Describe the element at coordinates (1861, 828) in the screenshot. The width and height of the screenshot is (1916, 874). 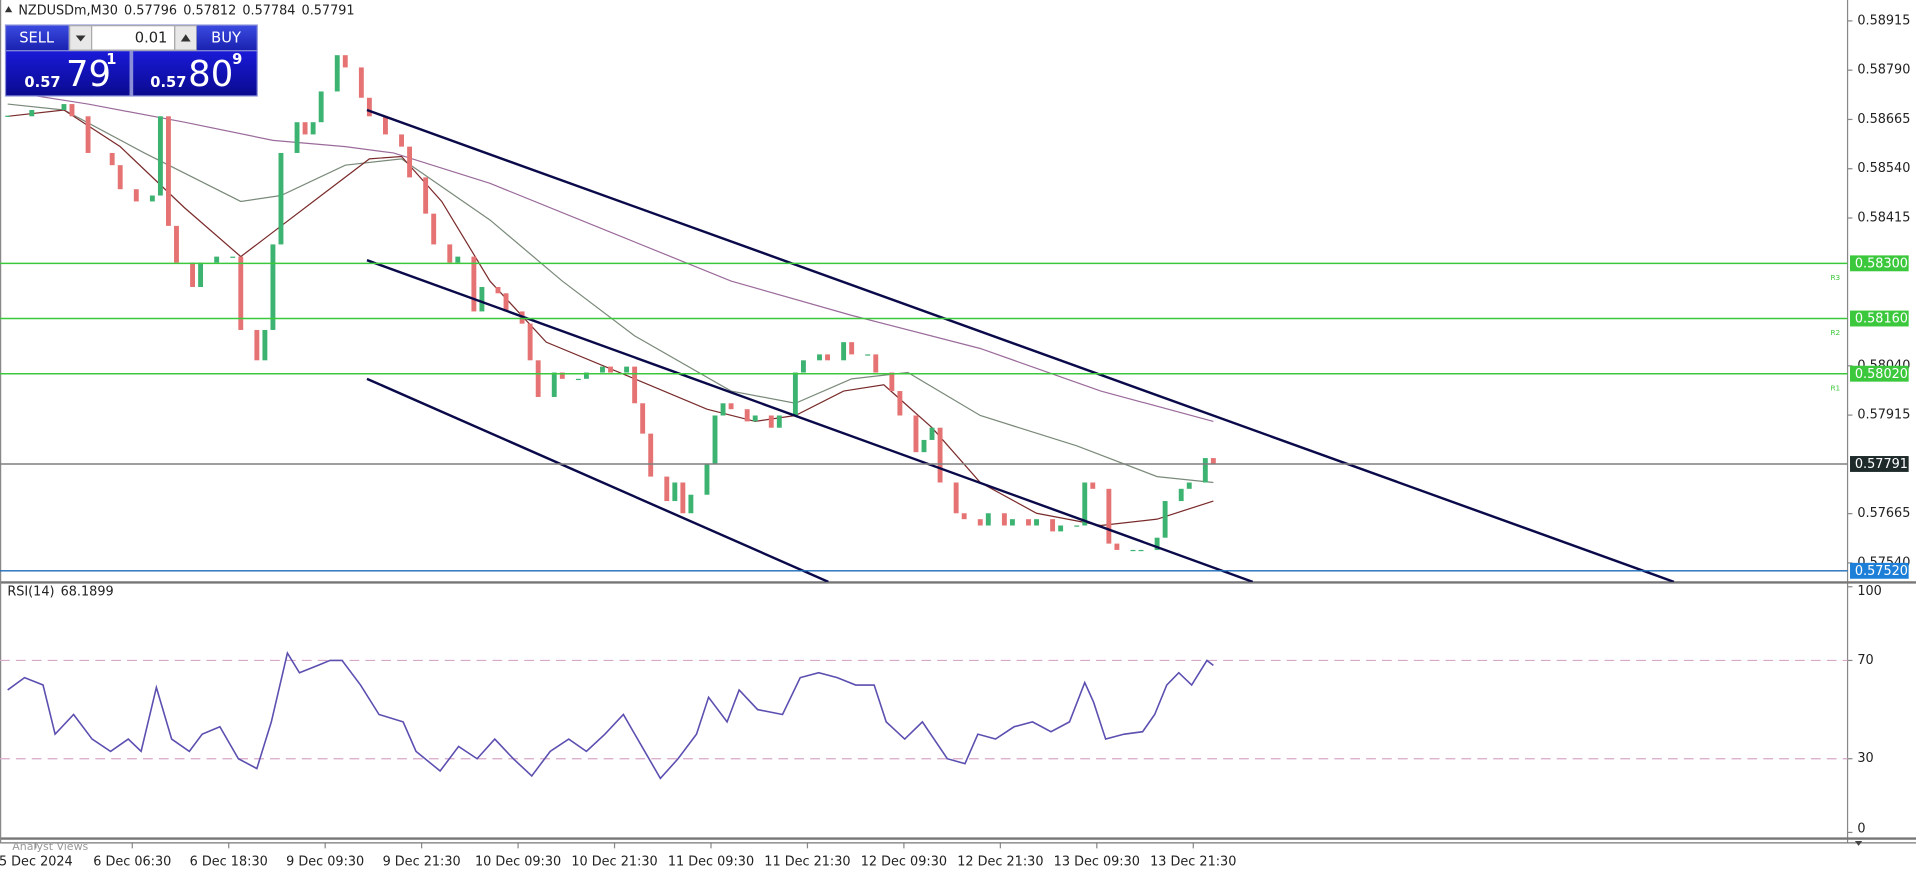
I see `y-tick-label: 0` at that location.